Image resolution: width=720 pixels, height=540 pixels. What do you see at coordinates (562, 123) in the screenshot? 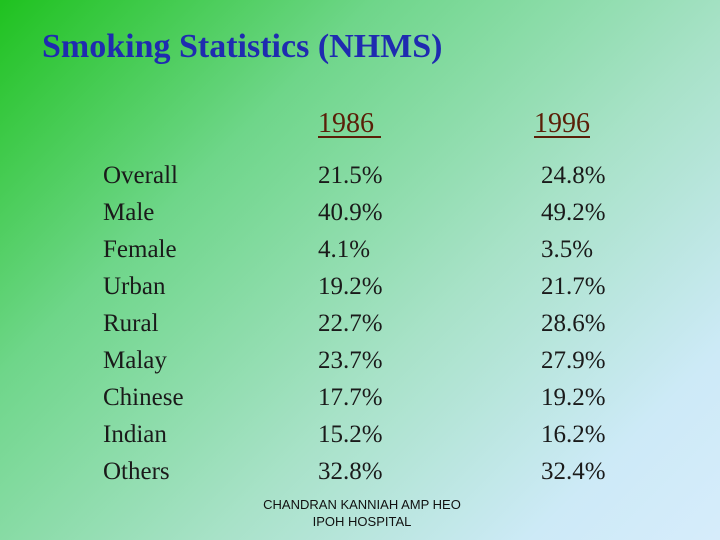
I see `column-header-1996: 1996` at bounding box center [562, 123].